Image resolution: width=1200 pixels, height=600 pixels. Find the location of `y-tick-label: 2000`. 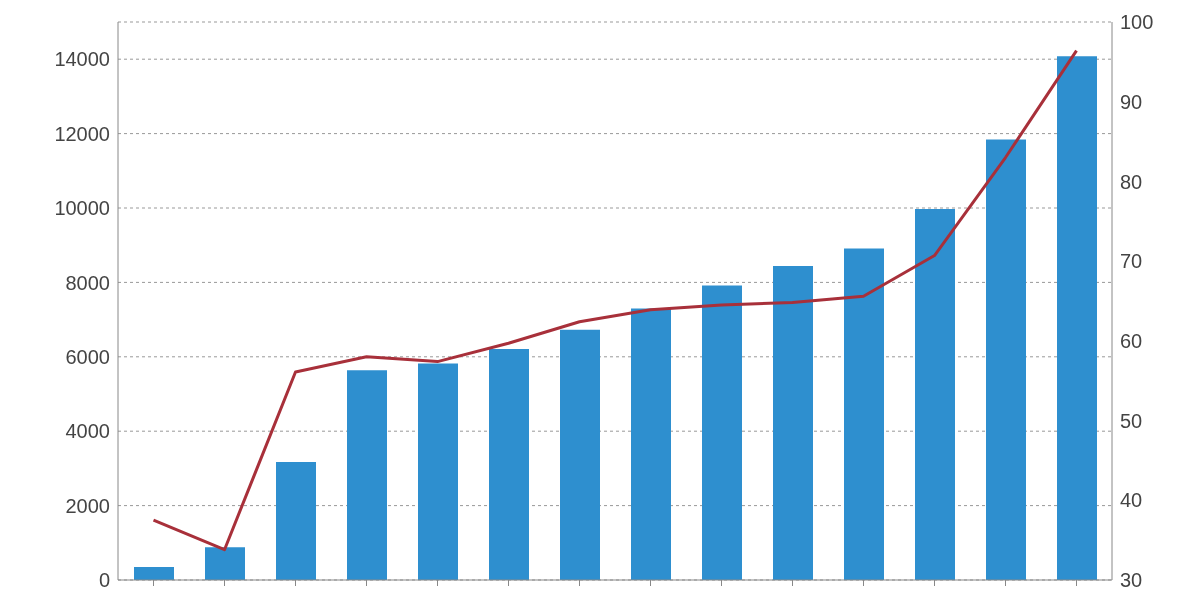

y-tick-label: 2000 is located at coordinates (87, 505).